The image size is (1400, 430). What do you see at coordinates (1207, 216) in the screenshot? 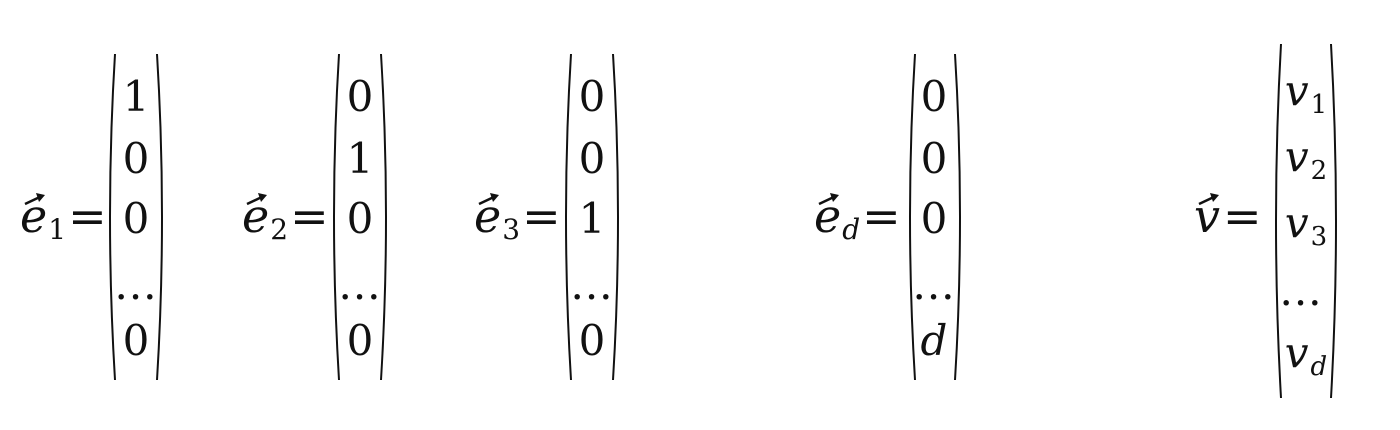
I see `vector-symbol: v` at bounding box center [1207, 216].